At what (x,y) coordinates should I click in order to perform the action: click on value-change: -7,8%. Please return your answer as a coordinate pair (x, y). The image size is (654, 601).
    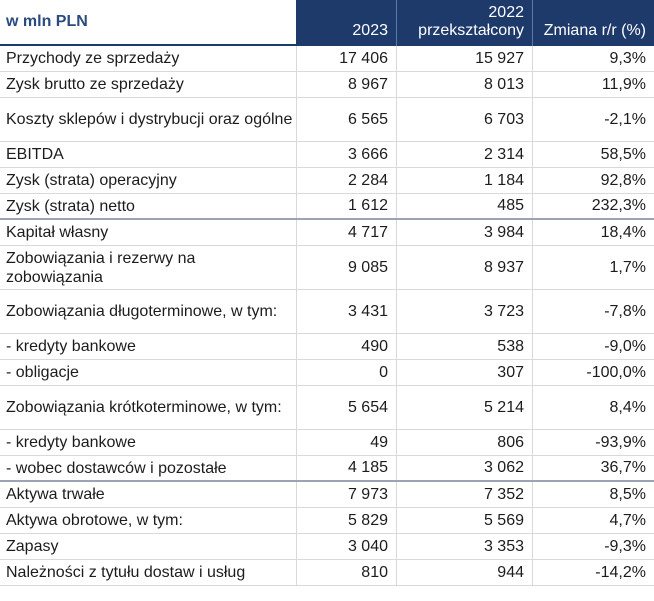
    Looking at the image, I should click on (593, 311).